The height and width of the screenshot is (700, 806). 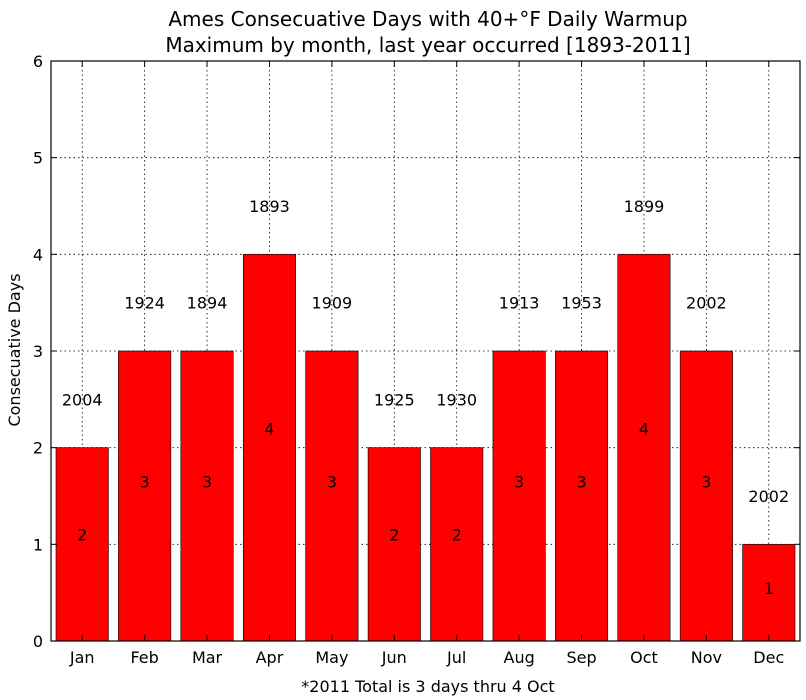 What do you see at coordinates (38, 448) in the screenshot?
I see `y-tick-label: 2` at bounding box center [38, 448].